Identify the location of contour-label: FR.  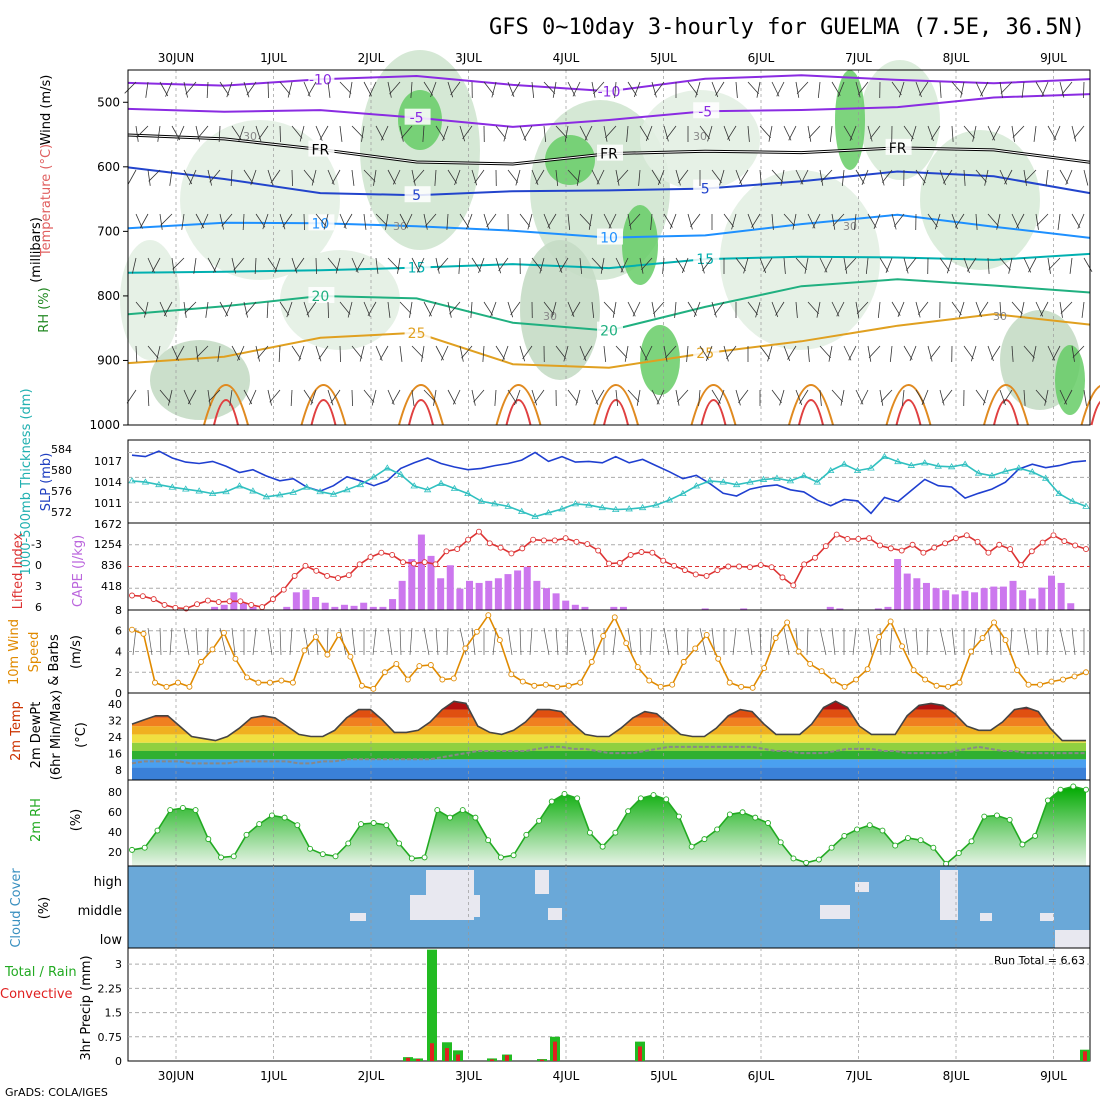
(609, 155).